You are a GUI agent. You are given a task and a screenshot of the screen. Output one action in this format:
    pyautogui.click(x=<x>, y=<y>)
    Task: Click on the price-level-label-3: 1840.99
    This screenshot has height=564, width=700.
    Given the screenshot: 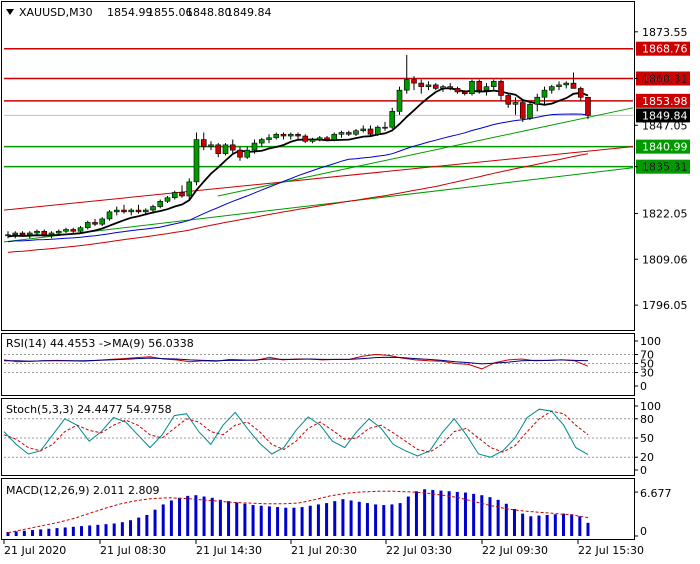 What is the action you would take?
    pyautogui.click(x=665, y=147)
    